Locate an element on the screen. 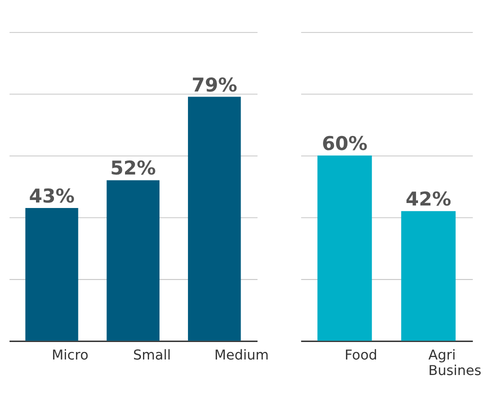 This screenshot has width=486, height=412. x-tick-label: Micro is located at coordinates (70, 355).